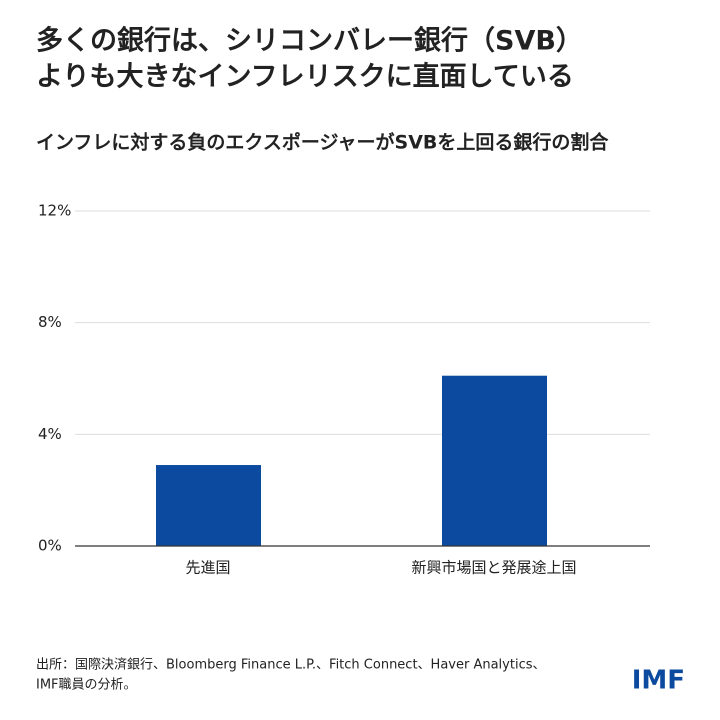  I want to click on y-tick-label: 4%, so click(50, 434).